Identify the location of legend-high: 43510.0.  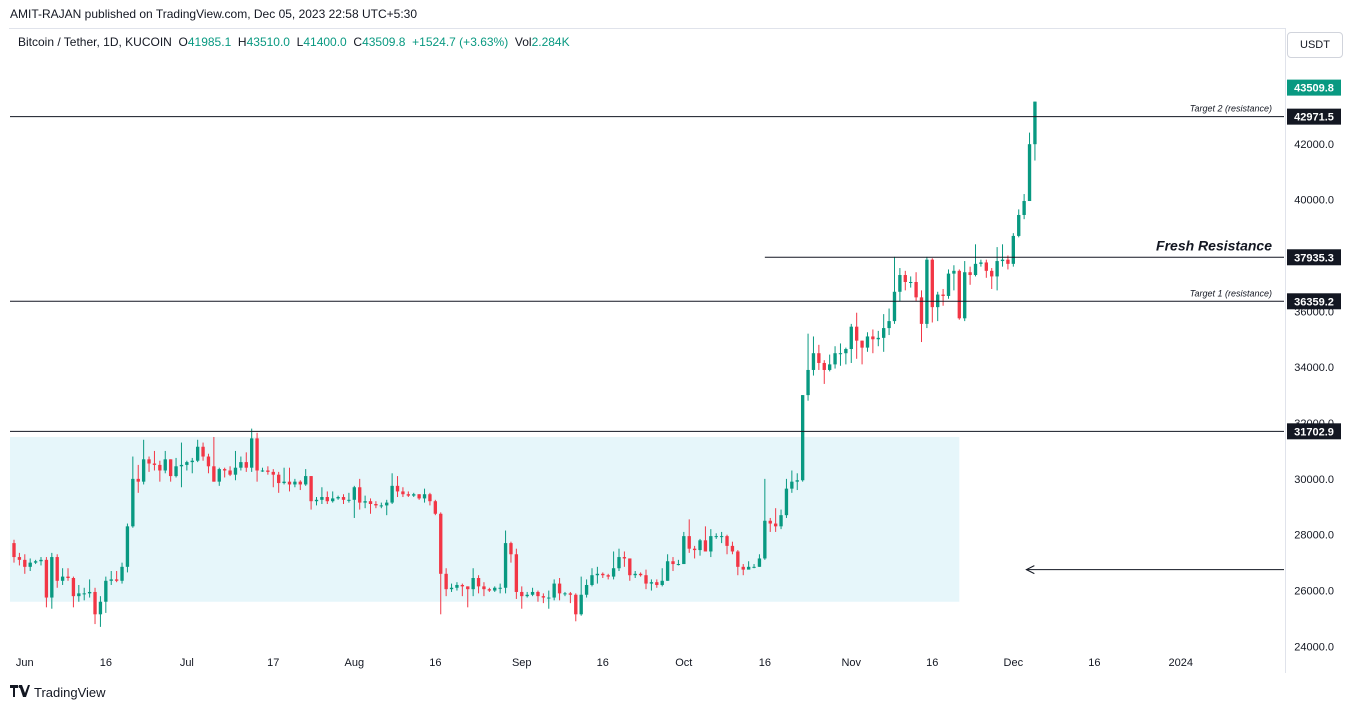
(268, 42).